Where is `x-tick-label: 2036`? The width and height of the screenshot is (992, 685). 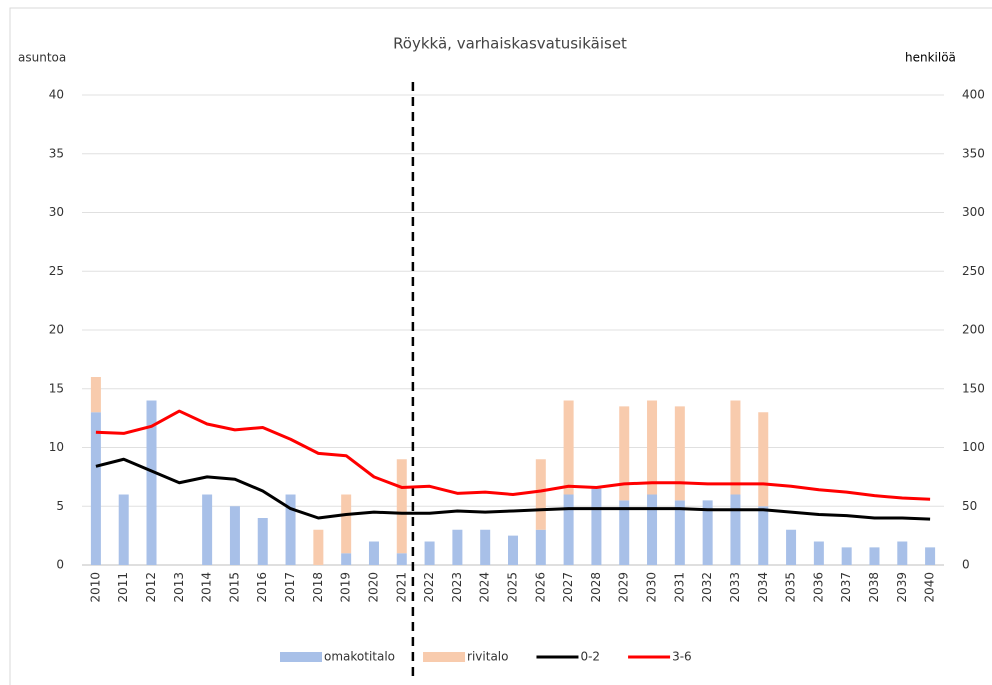
x-tick-label: 2036 is located at coordinates (818, 587).